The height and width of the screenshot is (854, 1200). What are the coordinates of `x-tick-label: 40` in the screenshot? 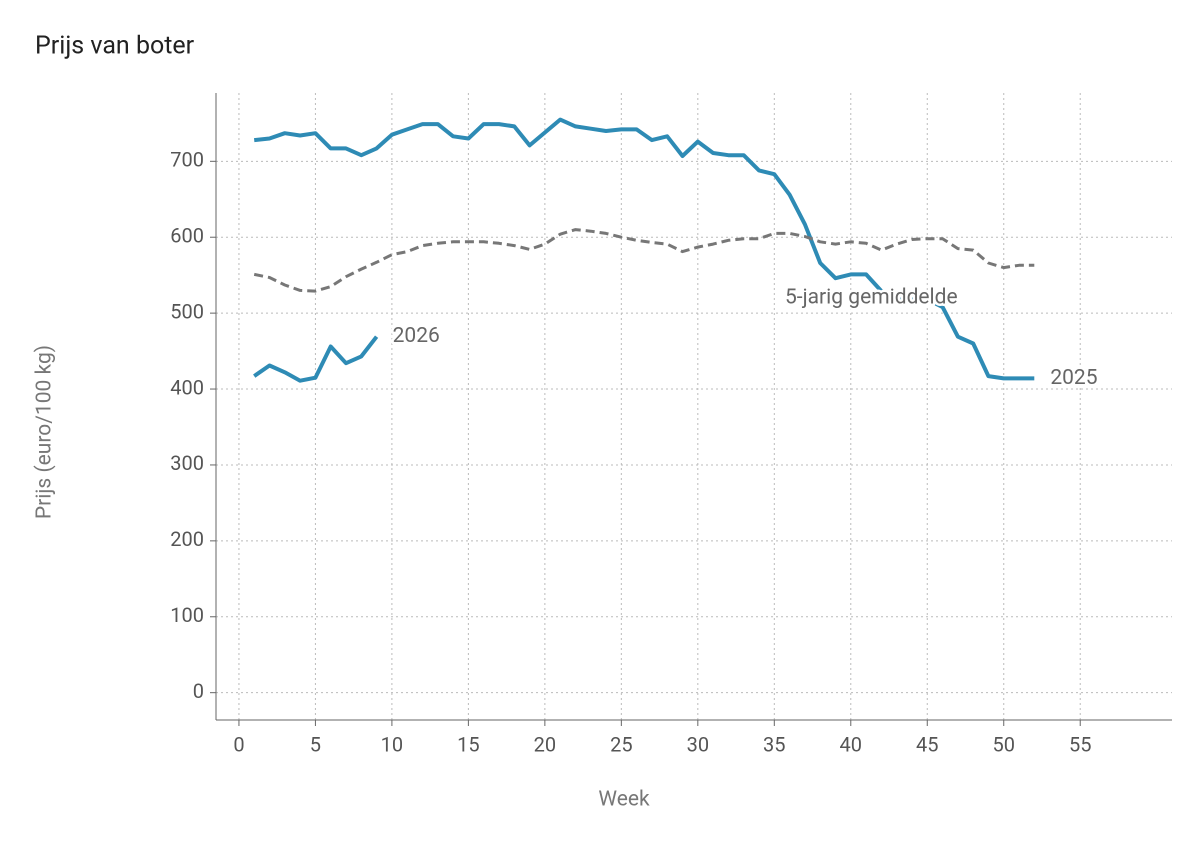 It's located at (851, 744).